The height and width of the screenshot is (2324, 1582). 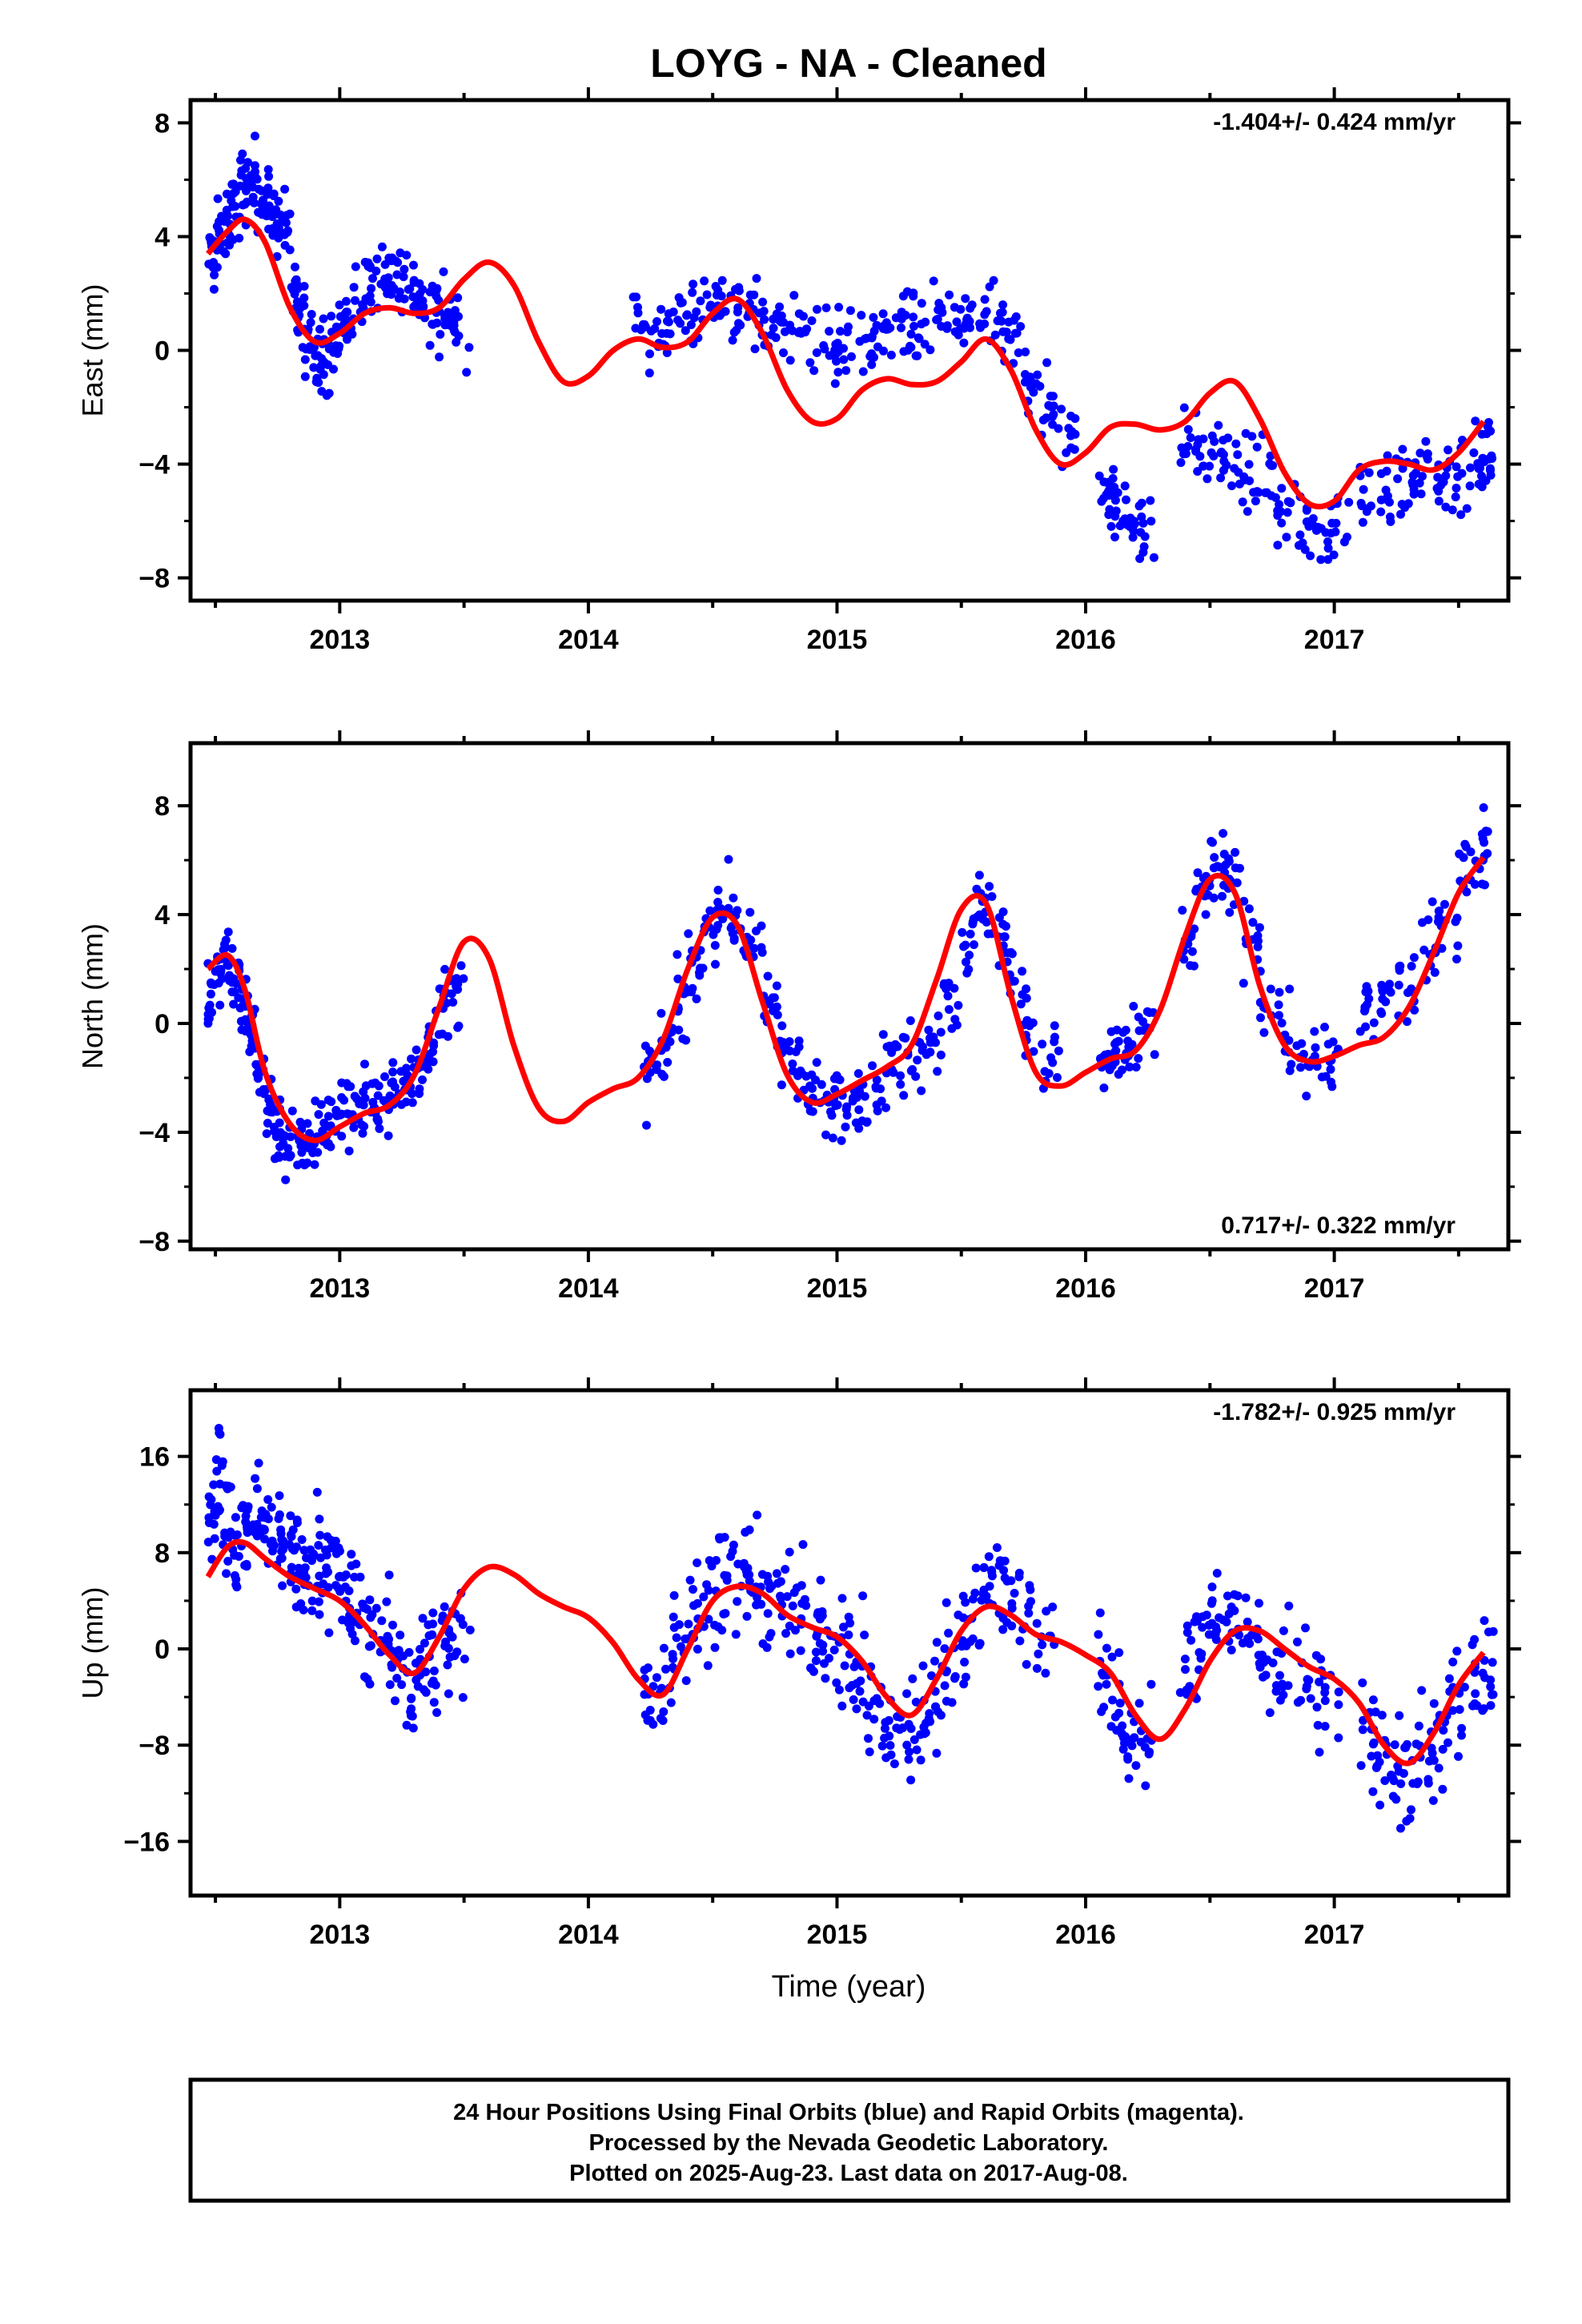 What do you see at coordinates (154, 465) in the screenshot?
I see `east-y-tick-label: −4` at bounding box center [154, 465].